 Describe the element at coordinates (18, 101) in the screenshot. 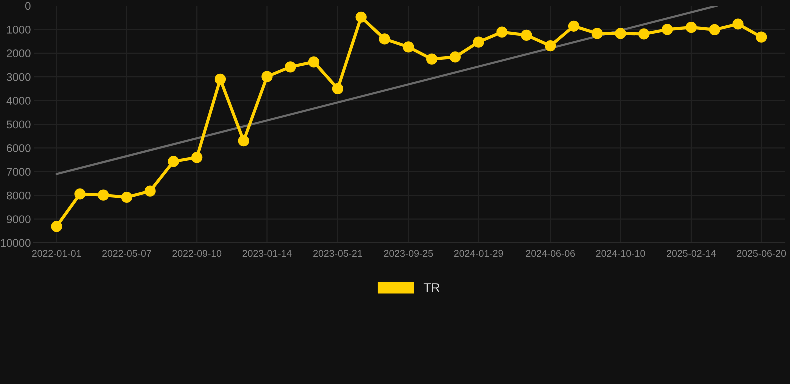

I see `y-tick-label: 4000` at that location.